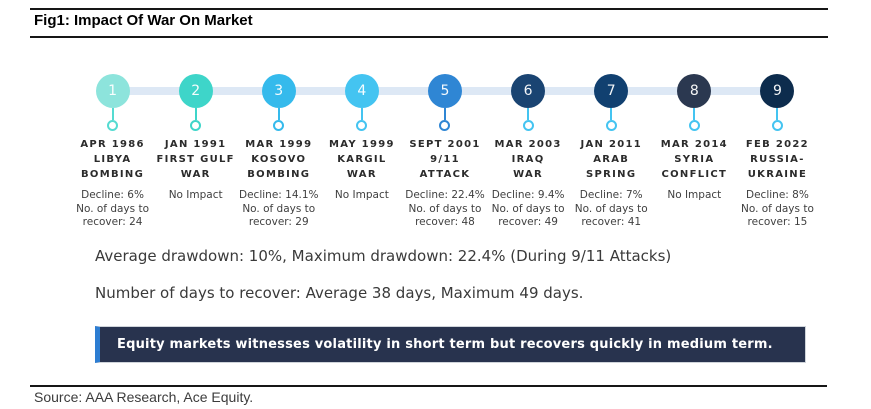 This screenshot has height=409, width=871. I want to click on event-number: 6, so click(528, 91).